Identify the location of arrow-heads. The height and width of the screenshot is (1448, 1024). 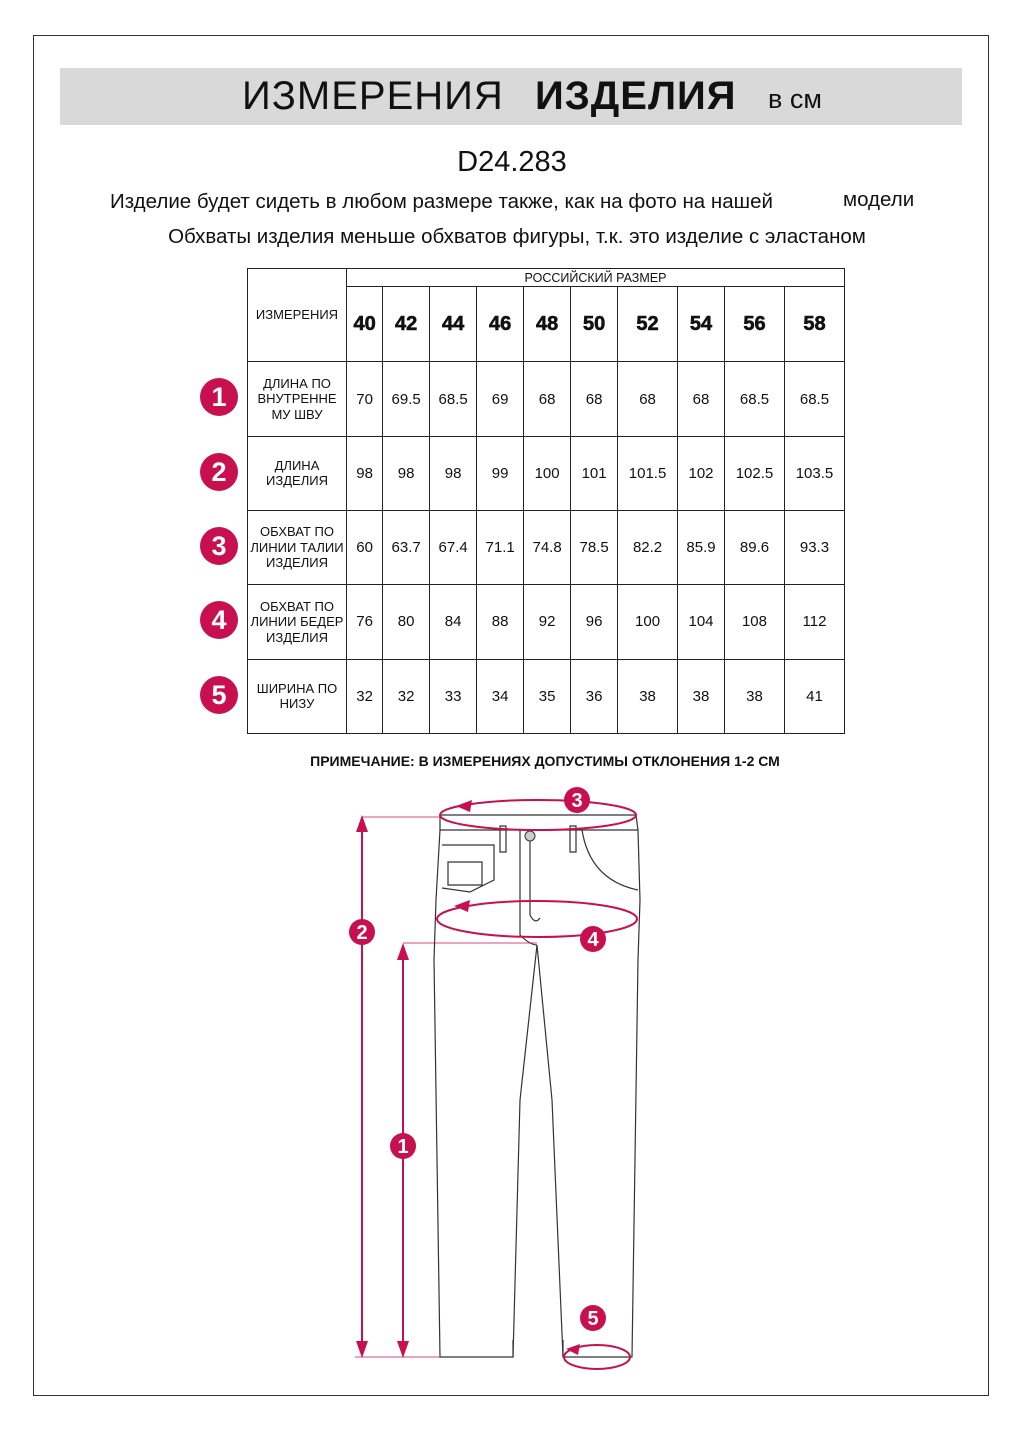
(468, 1079).